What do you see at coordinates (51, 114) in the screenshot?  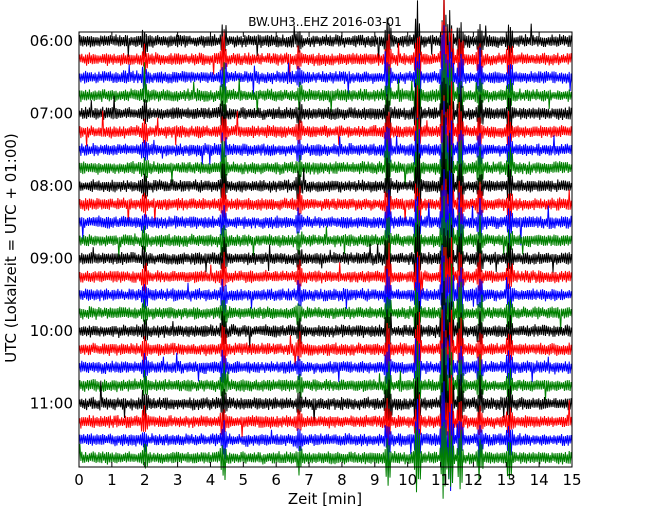 I see `y-tick-label: 07:00` at bounding box center [51, 114].